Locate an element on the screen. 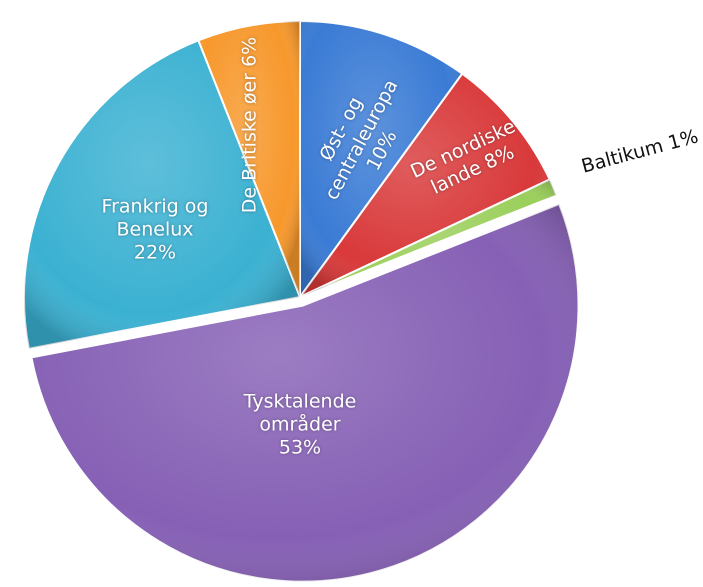  value-label: 53% is located at coordinates (300, 447).